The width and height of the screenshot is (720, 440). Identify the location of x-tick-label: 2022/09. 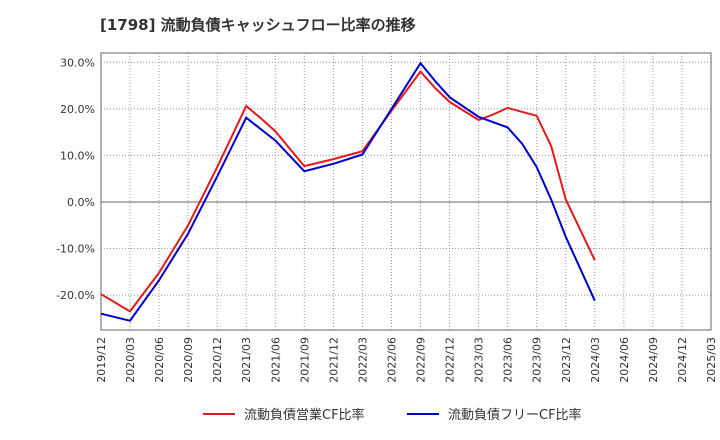
(421, 360).